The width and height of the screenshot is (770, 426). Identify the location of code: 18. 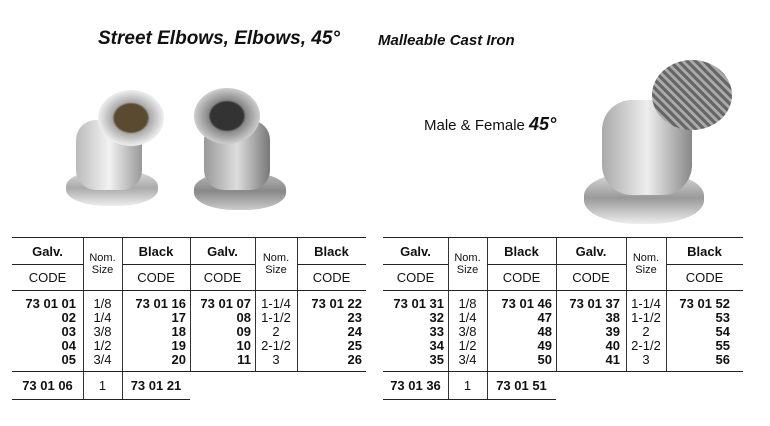
(178, 331).